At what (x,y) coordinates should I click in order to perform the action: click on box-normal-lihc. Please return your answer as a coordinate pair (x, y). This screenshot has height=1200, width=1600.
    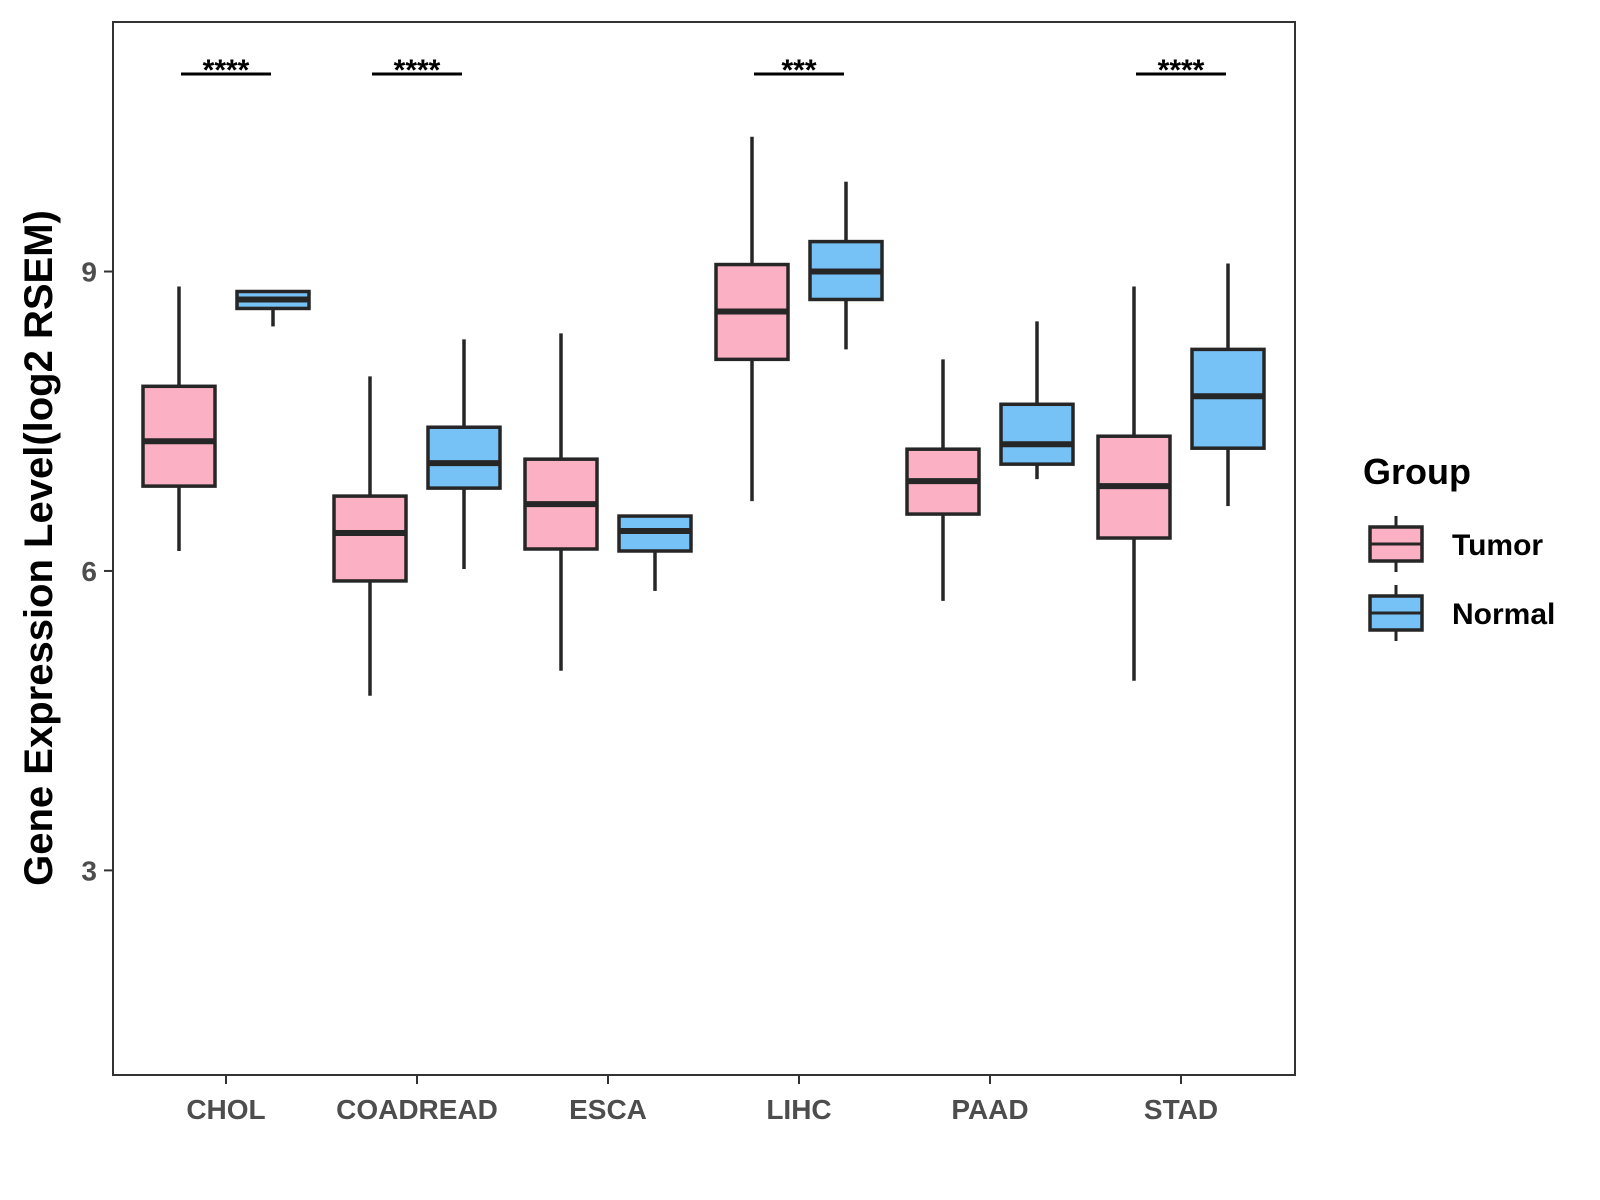
    Looking at the image, I should click on (846, 265).